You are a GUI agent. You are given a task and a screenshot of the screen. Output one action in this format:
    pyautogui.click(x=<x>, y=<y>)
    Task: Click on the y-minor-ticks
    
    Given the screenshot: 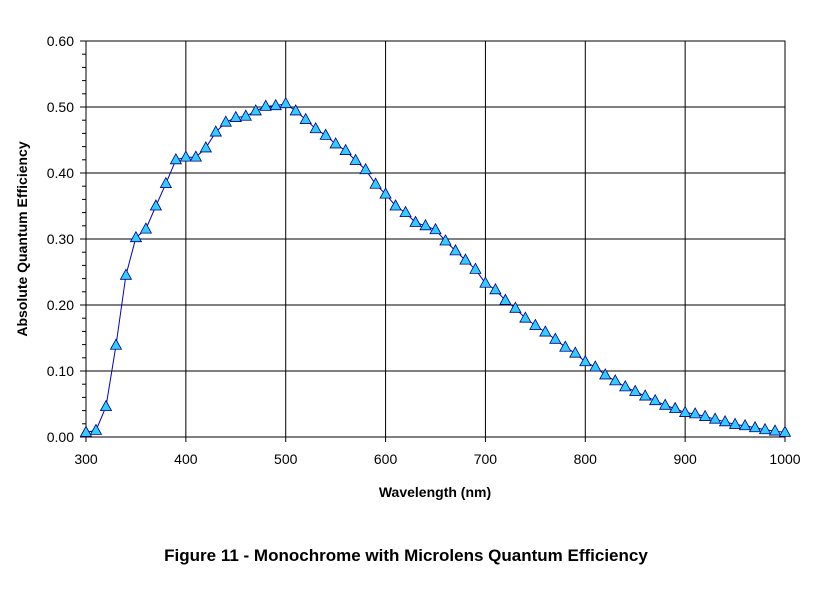 What is the action you would take?
    pyautogui.click(x=83, y=239)
    